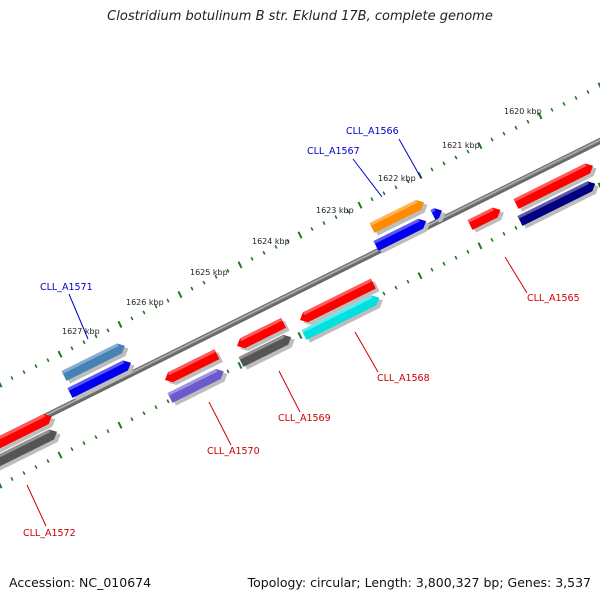 This screenshot has height=600, width=600. Describe the element at coordinates (523, 111) in the screenshot. I see `scale-label: 1620 kbp` at that location.